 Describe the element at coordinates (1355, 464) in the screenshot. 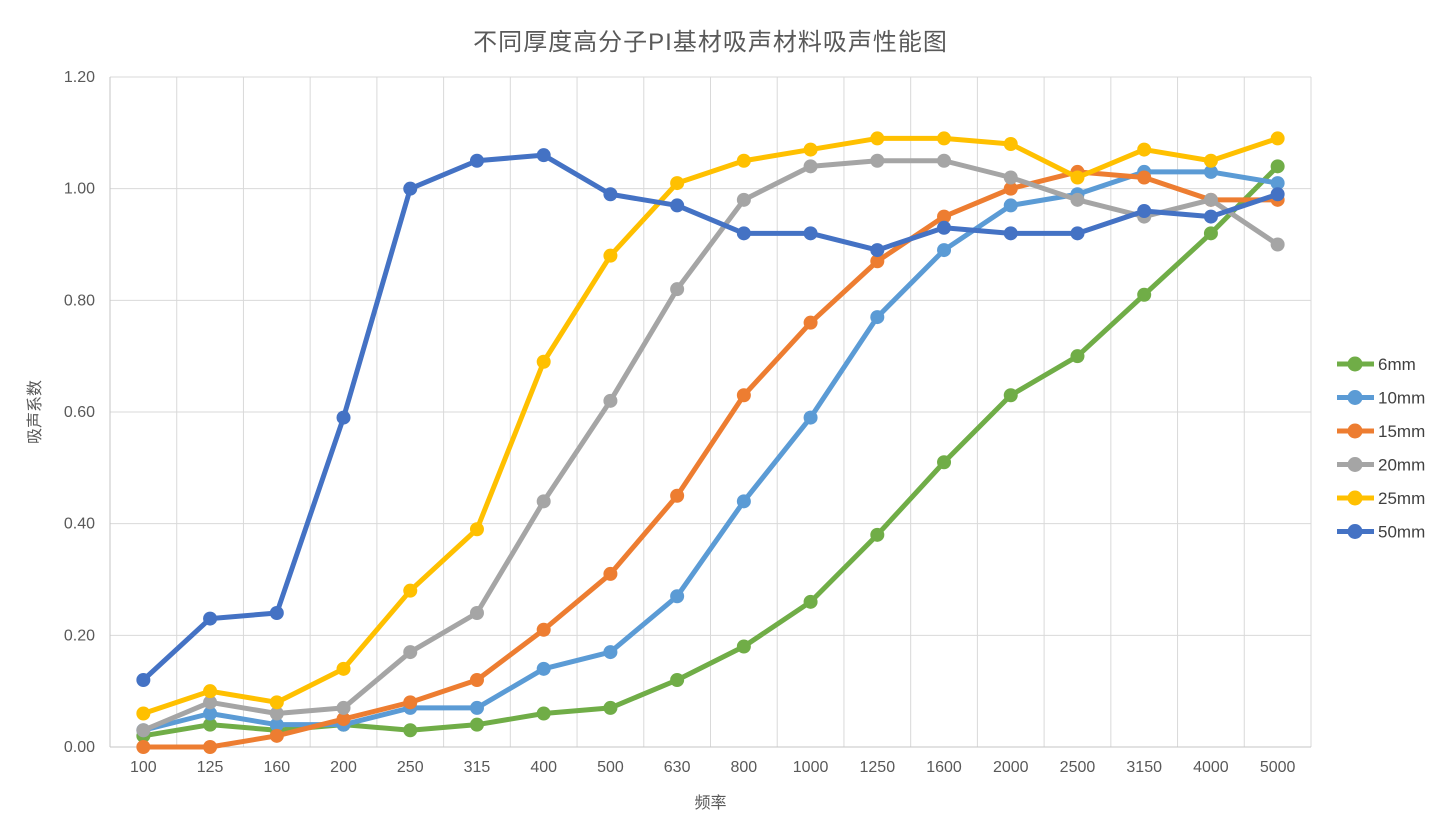

I see `legend-marker-20mm` at that location.